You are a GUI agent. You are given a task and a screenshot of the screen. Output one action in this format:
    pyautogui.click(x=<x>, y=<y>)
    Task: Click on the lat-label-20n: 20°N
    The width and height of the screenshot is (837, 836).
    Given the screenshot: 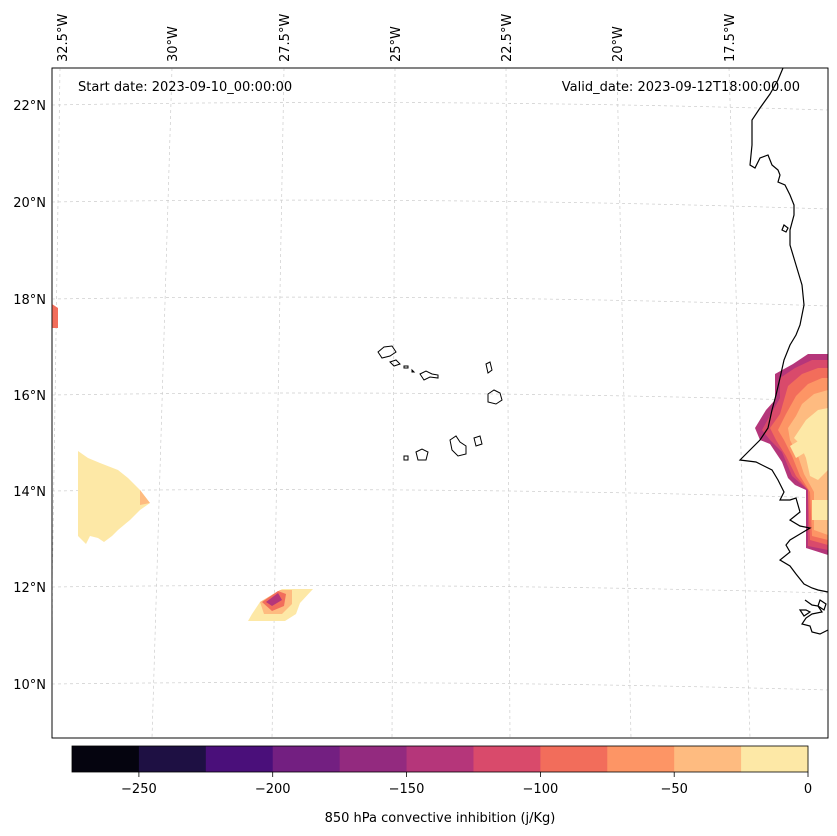 What is the action you would take?
    pyautogui.click(x=29, y=203)
    